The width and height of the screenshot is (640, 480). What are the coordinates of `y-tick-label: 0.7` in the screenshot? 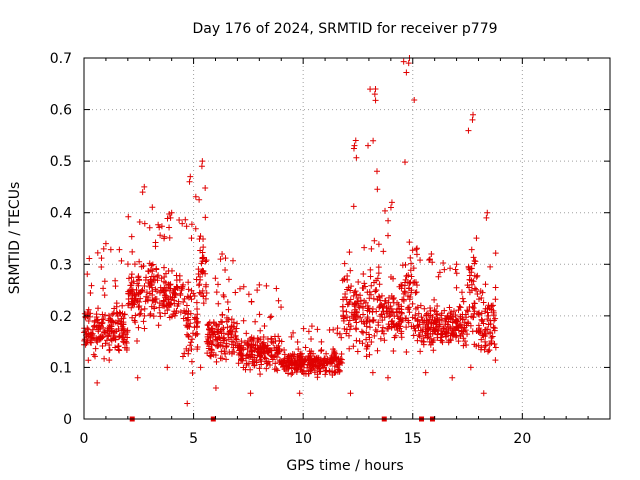 It's located at (61, 59).